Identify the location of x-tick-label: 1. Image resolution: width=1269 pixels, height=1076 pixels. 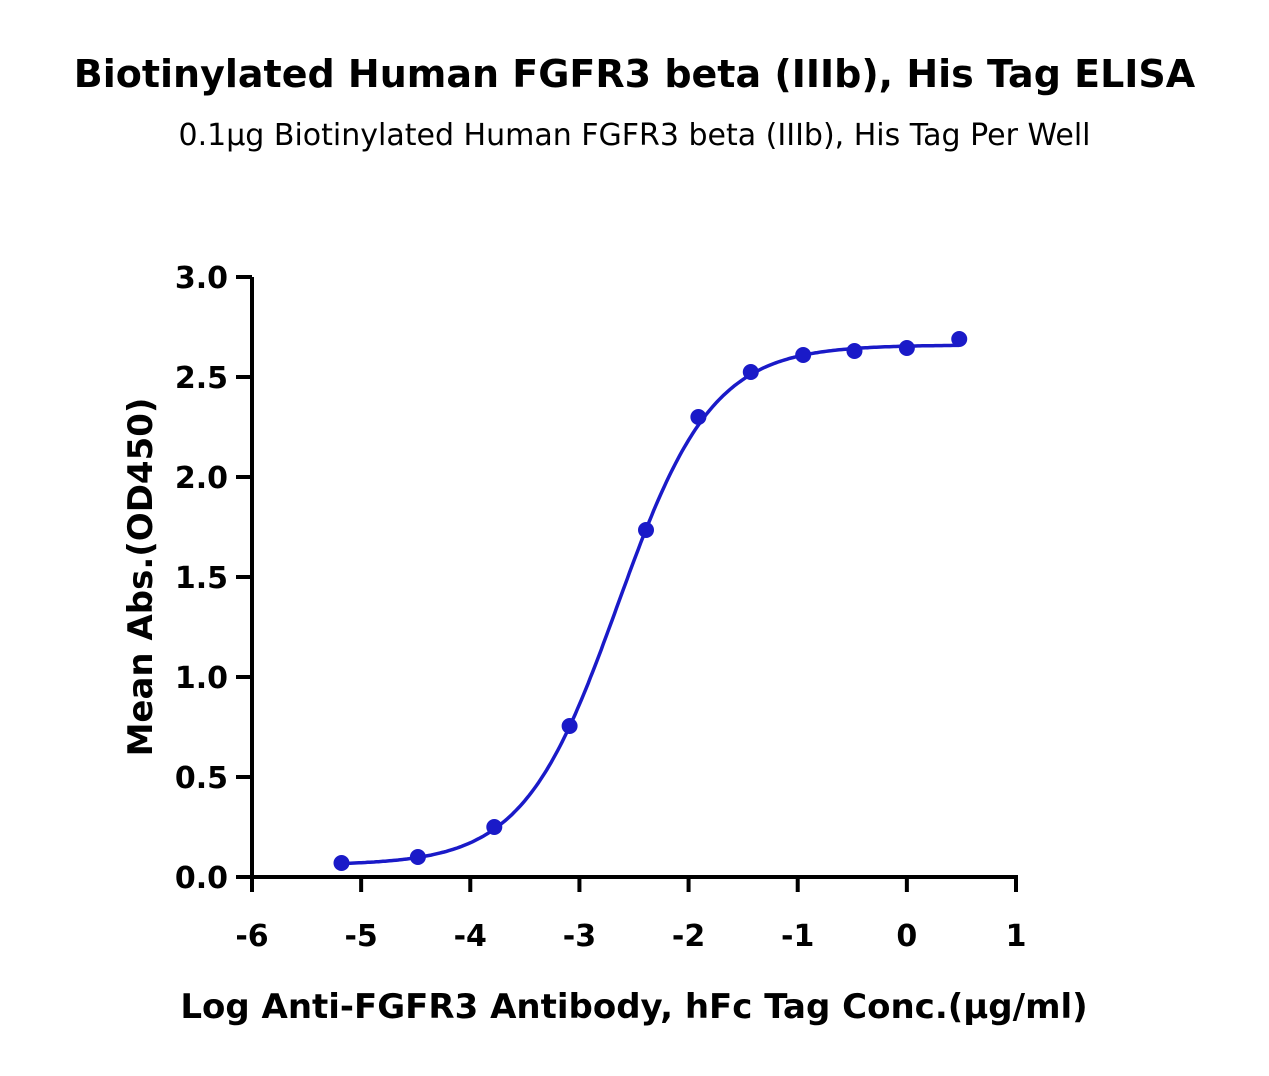
(1016, 936).